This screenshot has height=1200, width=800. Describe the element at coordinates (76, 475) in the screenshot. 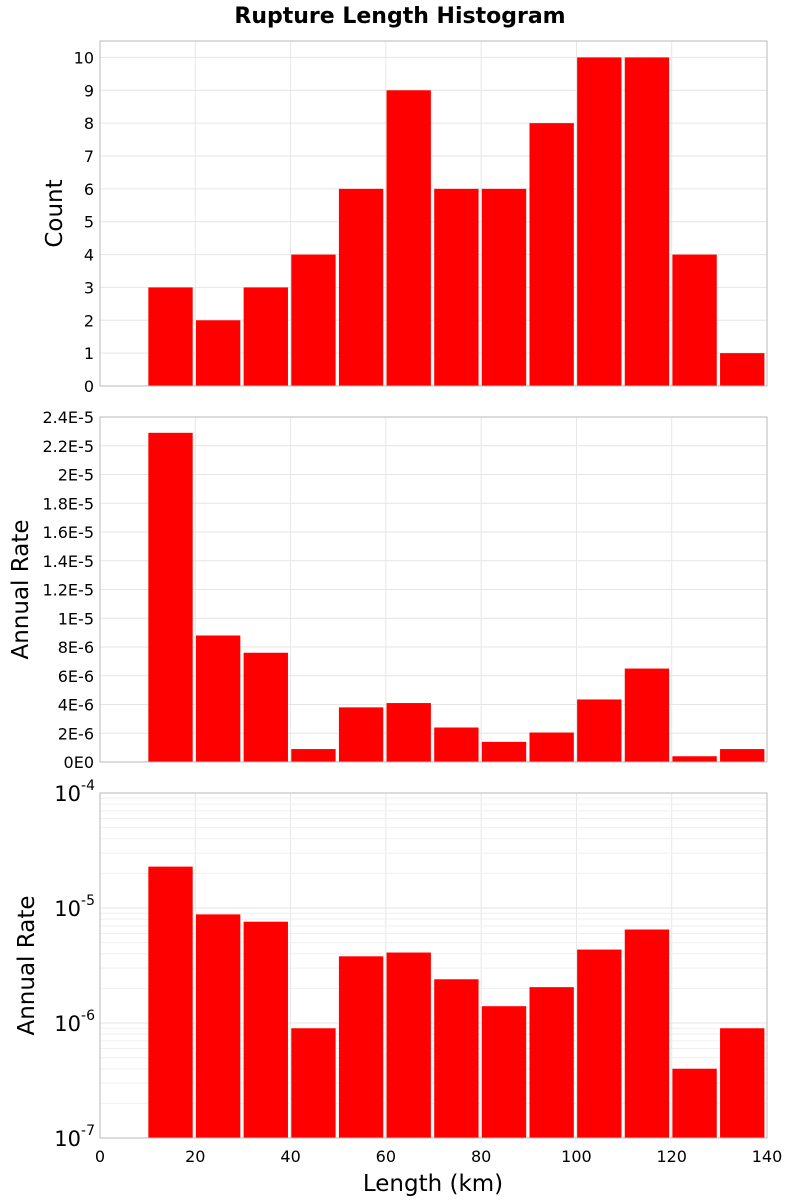

I see `y-tick-label: 2E-5` at that location.